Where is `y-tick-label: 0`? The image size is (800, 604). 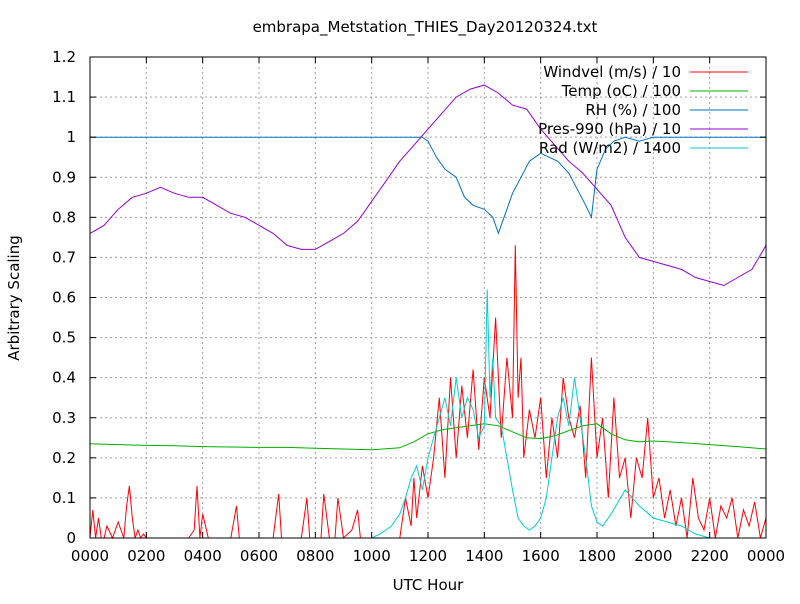 y-tick-label: 0 is located at coordinates (71, 538).